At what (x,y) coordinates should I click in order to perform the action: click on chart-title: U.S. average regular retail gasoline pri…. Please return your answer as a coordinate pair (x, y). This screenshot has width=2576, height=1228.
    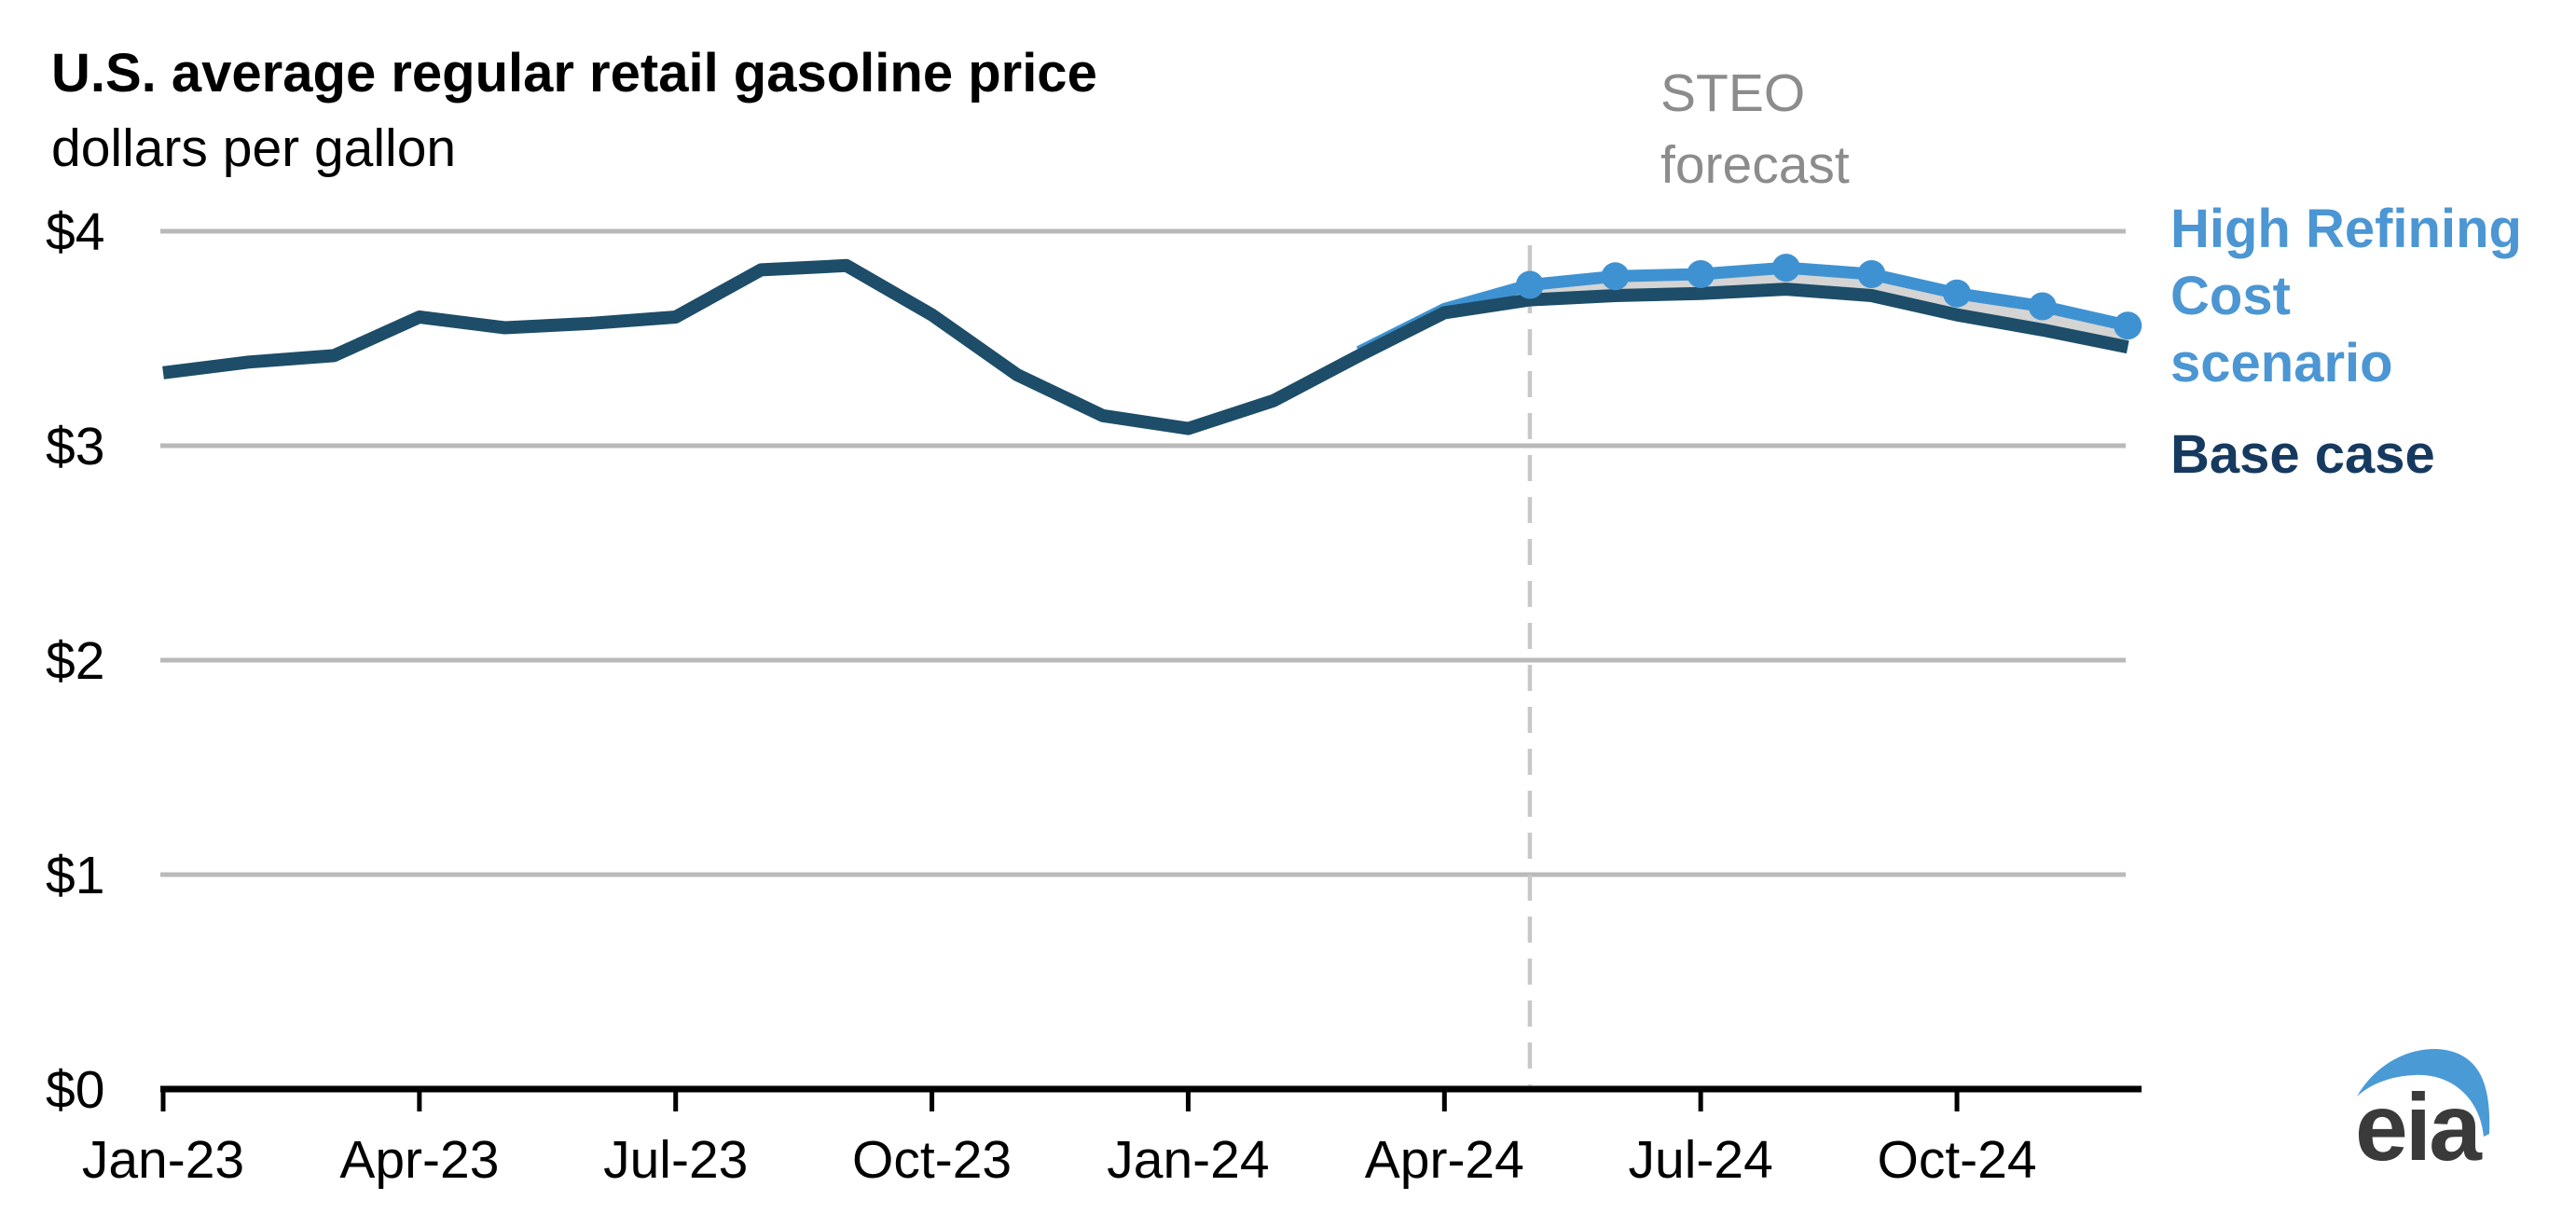
    Looking at the image, I should click on (574, 73).